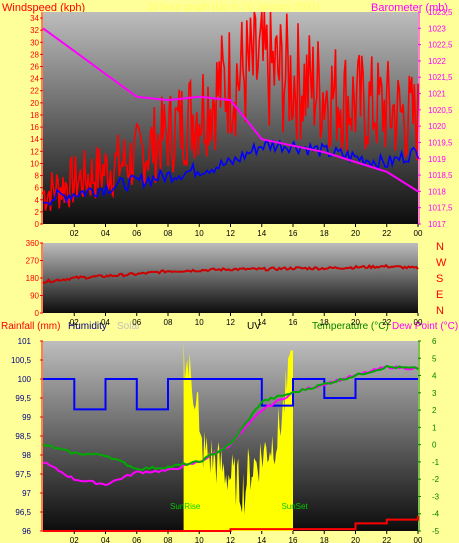  Describe the element at coordinates (440, 45) in the screenshot. I see `barometer-tick: 1022,5` at that location.